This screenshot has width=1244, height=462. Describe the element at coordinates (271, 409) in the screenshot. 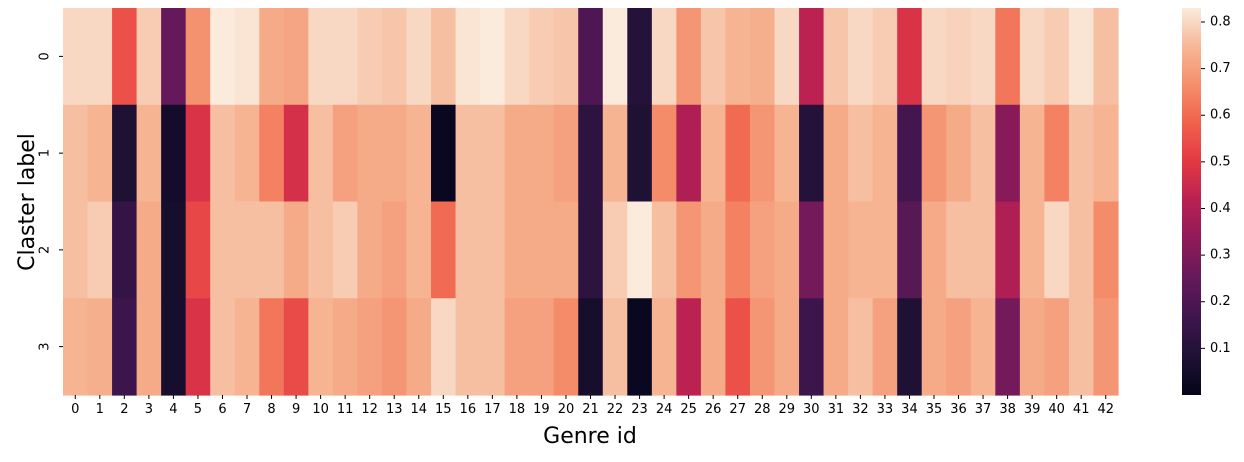

I see `x-tick-label: 8` at that location.